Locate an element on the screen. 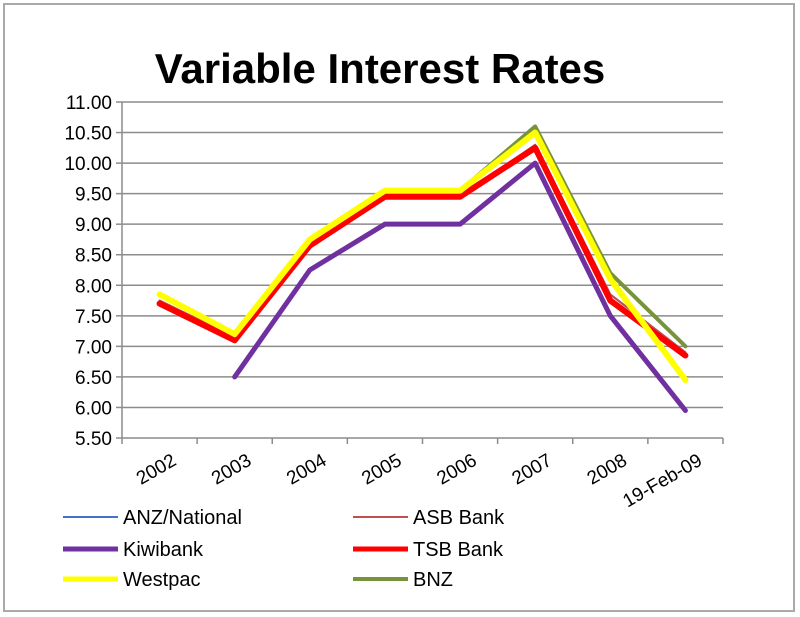 Image resolution: width=800 pixels, height=617 pixels. legend-label: ASB Bank is located at coordinates (459, 518).